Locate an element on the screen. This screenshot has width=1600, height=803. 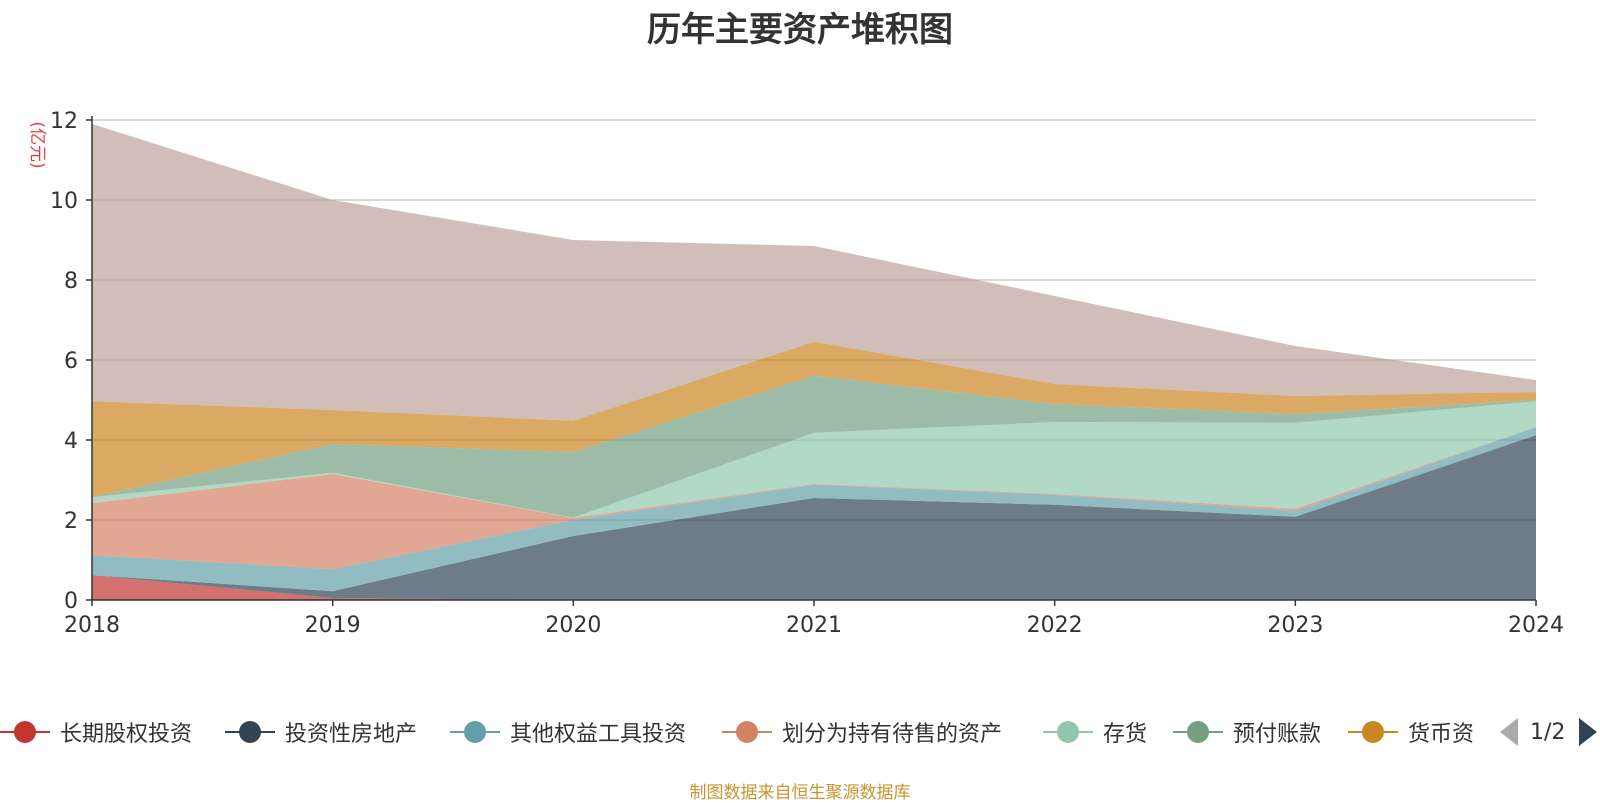
legend-item-inventory: 存货 is located at coordinates (1095, 732).